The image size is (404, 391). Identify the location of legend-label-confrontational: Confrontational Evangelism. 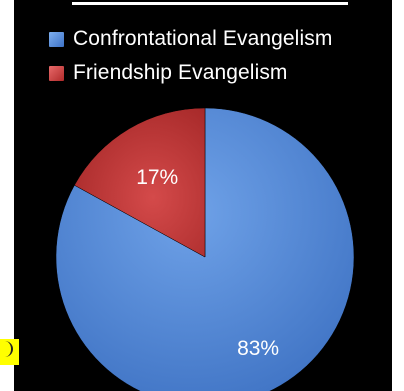
(203, 38).